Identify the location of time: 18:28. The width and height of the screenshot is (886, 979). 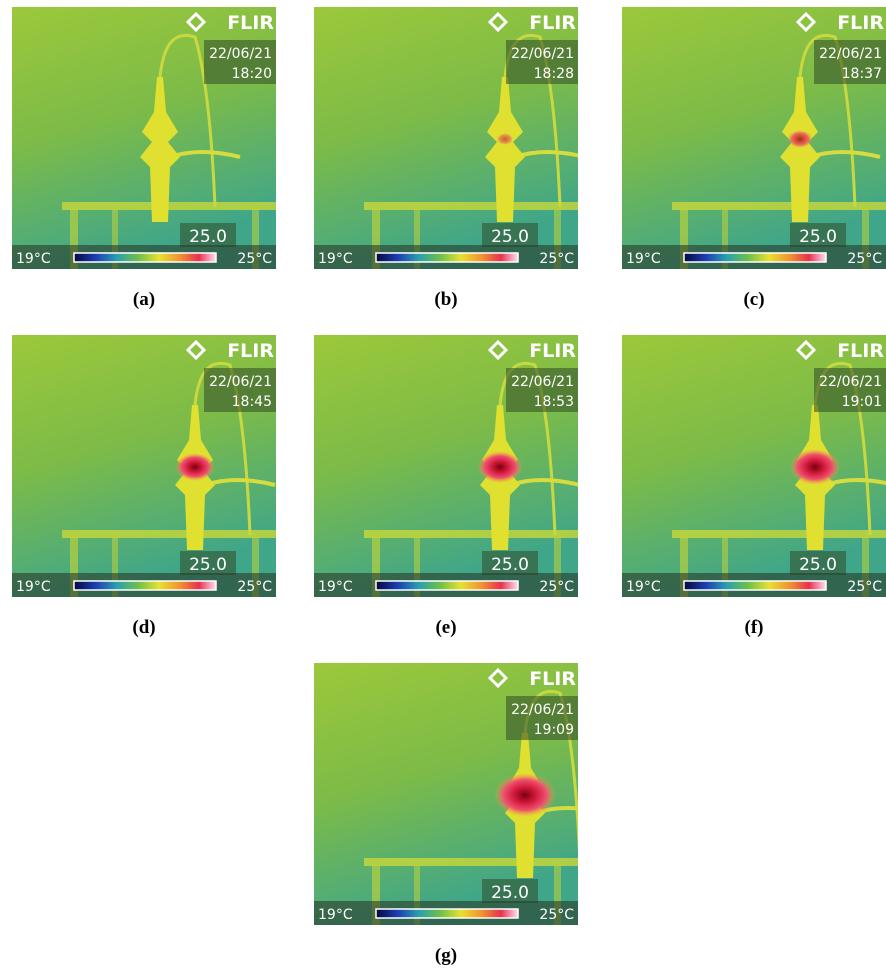
(554, 74).